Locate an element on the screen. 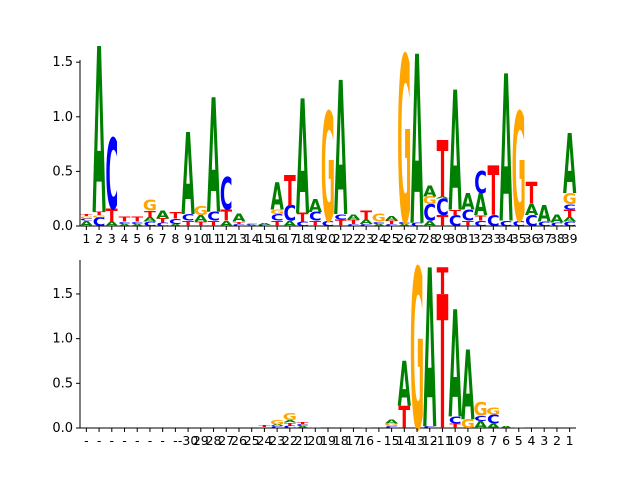 The height and width of the screenshot is (480, 640). letter-C-pos-8: C is located at coordinates (175, 222).